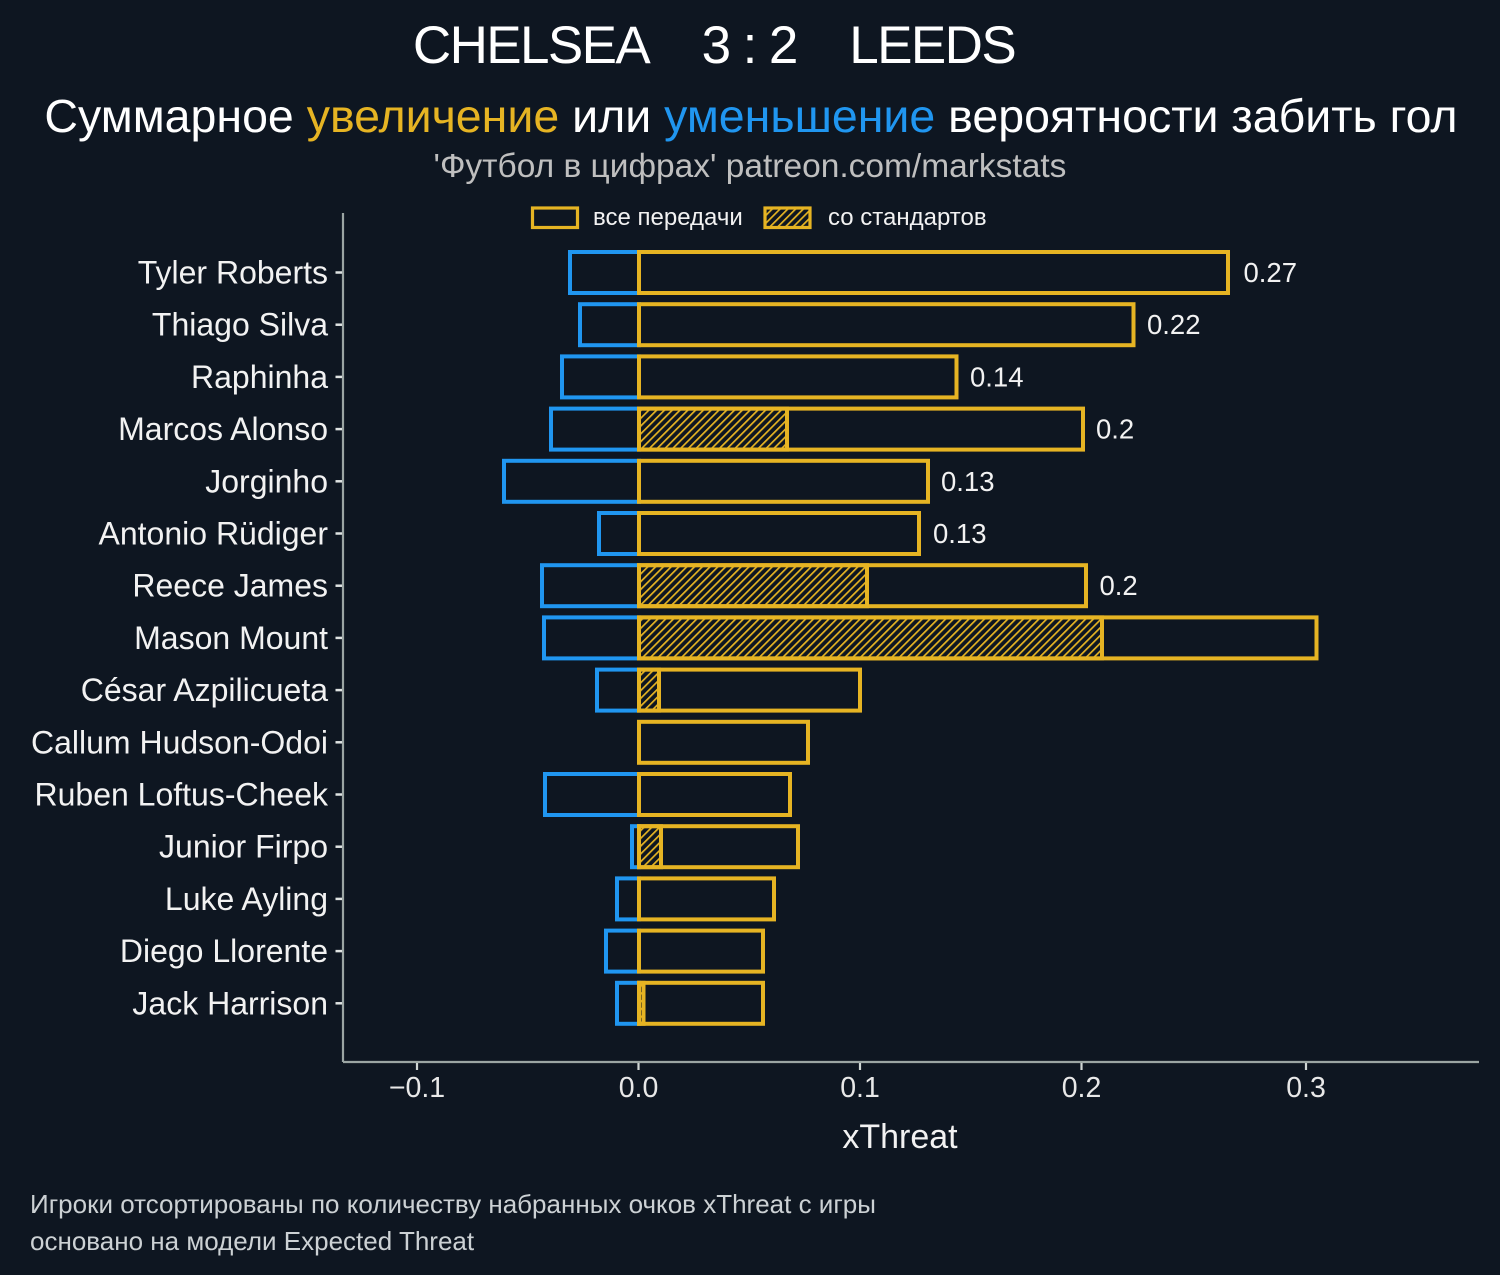 The height and width of the screenshot is (1275, 1500). I want to click on svg-text: Reece James, so click(230, 586).